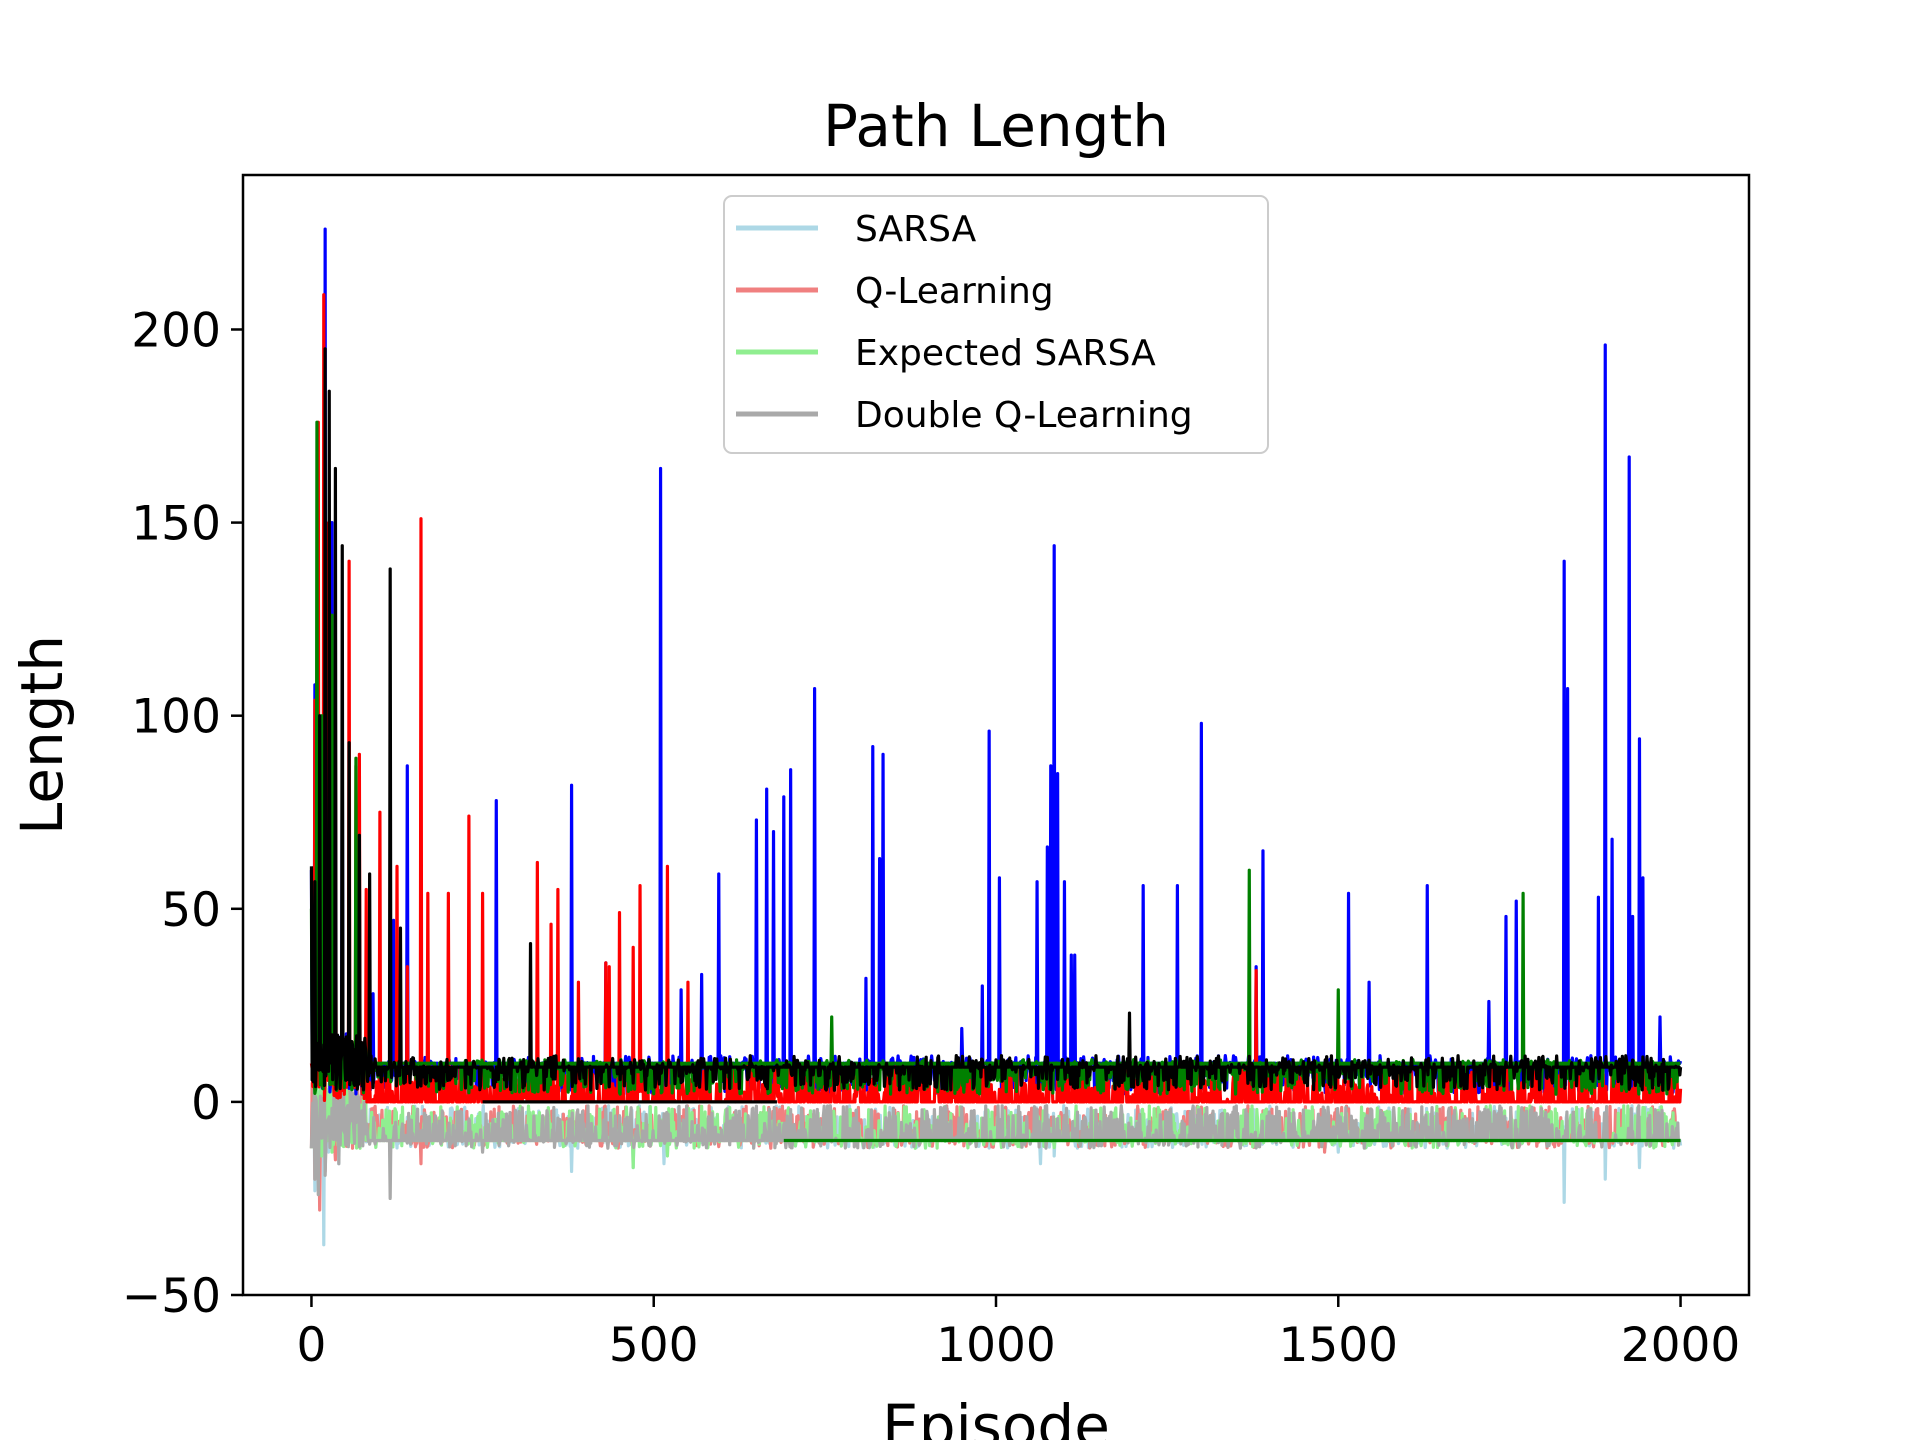 This screenshot has width=1920, height=1440. I want to click on y-tick-label: 100, so click(176, 717).